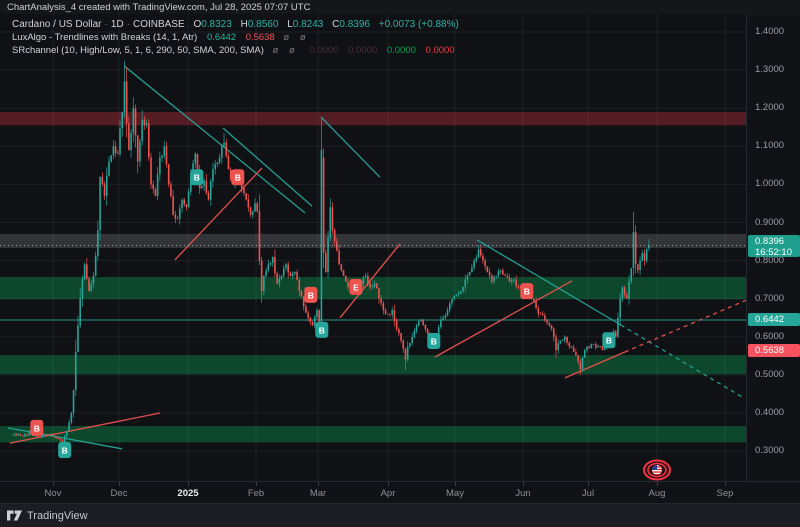  Describe the element at coordinates (770, 374) in the screenshot. I see `price-tick-label: 0.5000` at that location.